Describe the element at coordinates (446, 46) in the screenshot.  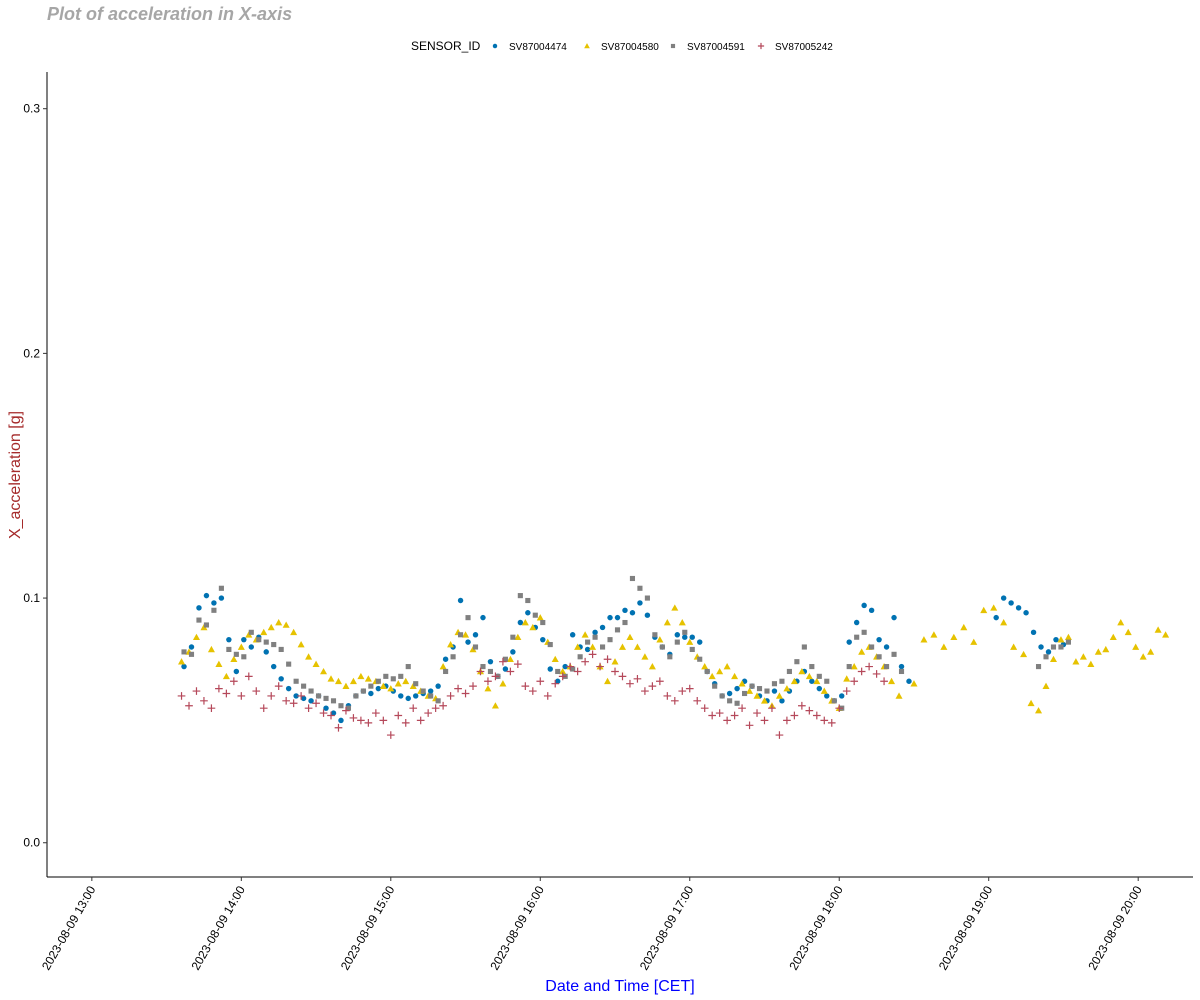
I see `legend-title: SENSOR_ID` at that location.